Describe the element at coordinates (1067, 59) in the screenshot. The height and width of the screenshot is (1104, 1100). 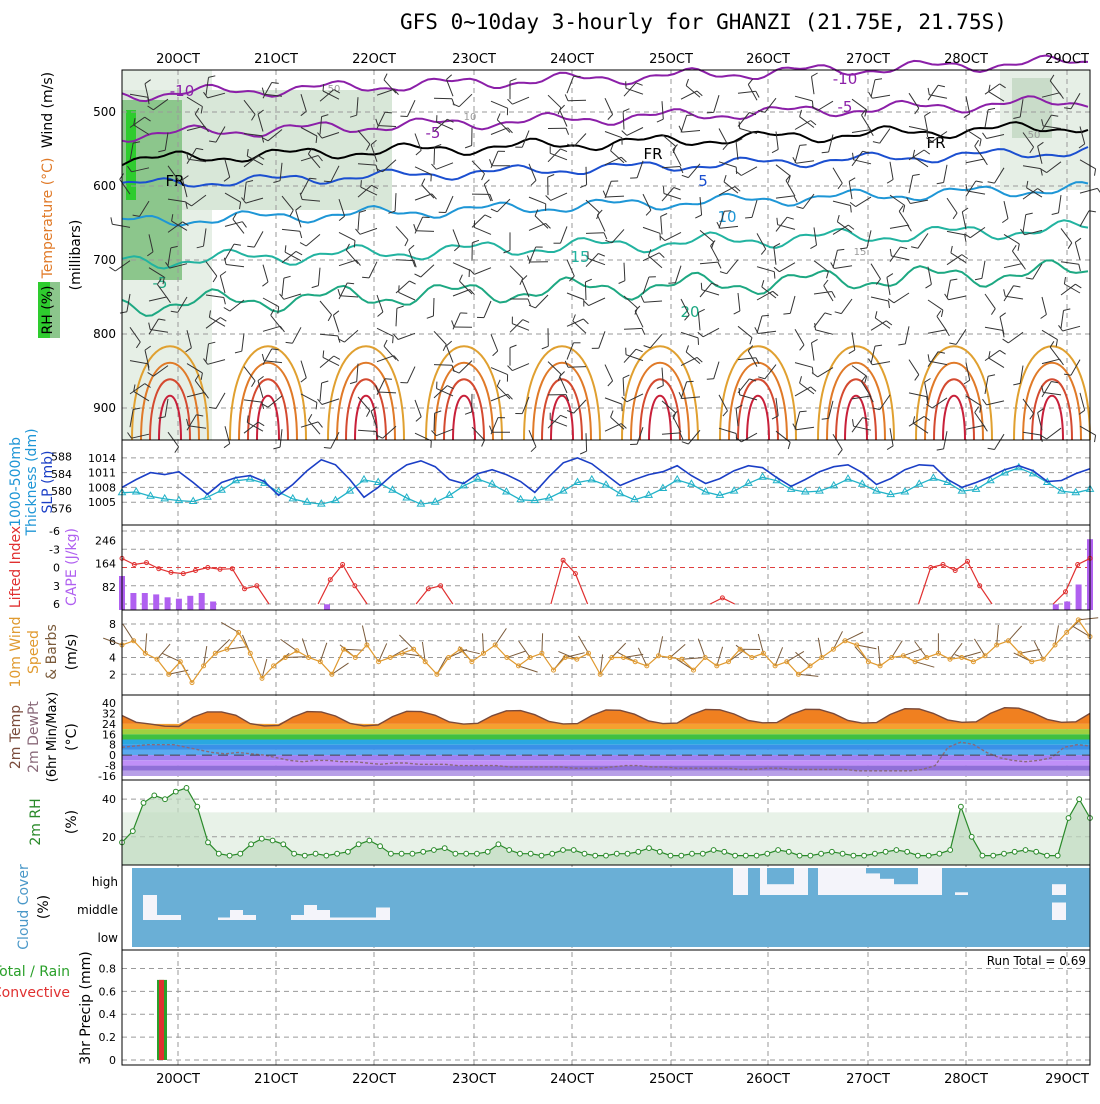
I see `date-label-top: 29OCT` at that location.